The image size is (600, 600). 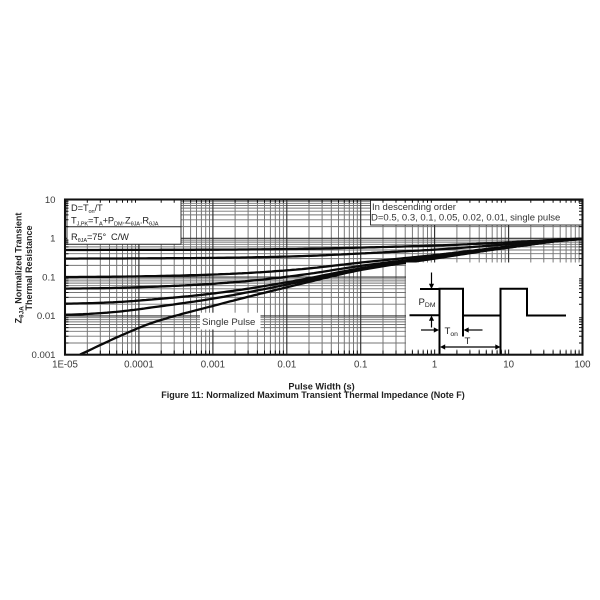 I want to click on svg-text: Thermal Resistance, so click(x=29, y=267).